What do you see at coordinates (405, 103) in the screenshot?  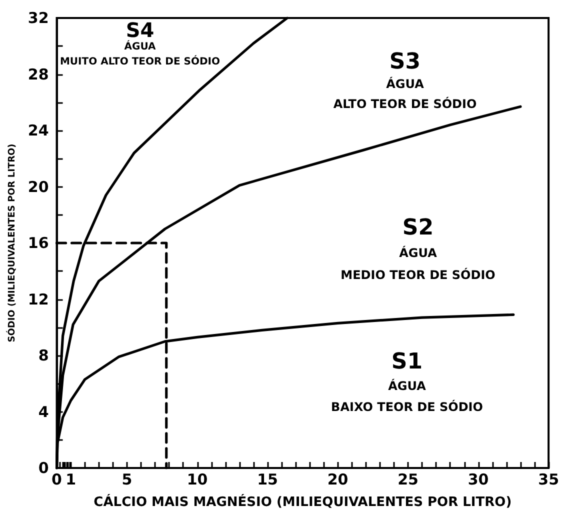 I see `annotation: ALTO TEOR DE SÓDIO` at bounding box center [405, 103].